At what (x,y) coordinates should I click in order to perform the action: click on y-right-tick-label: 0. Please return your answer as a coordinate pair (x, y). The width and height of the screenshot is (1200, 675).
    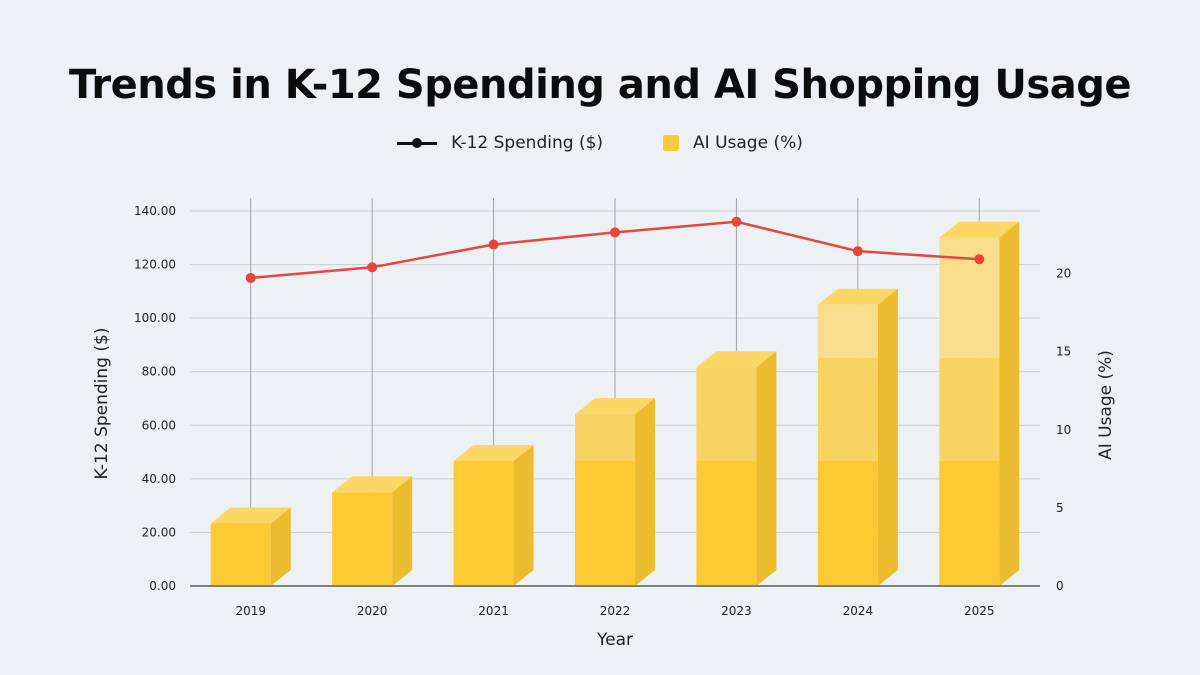
    Looking at the image, I should click on (1060, 586).